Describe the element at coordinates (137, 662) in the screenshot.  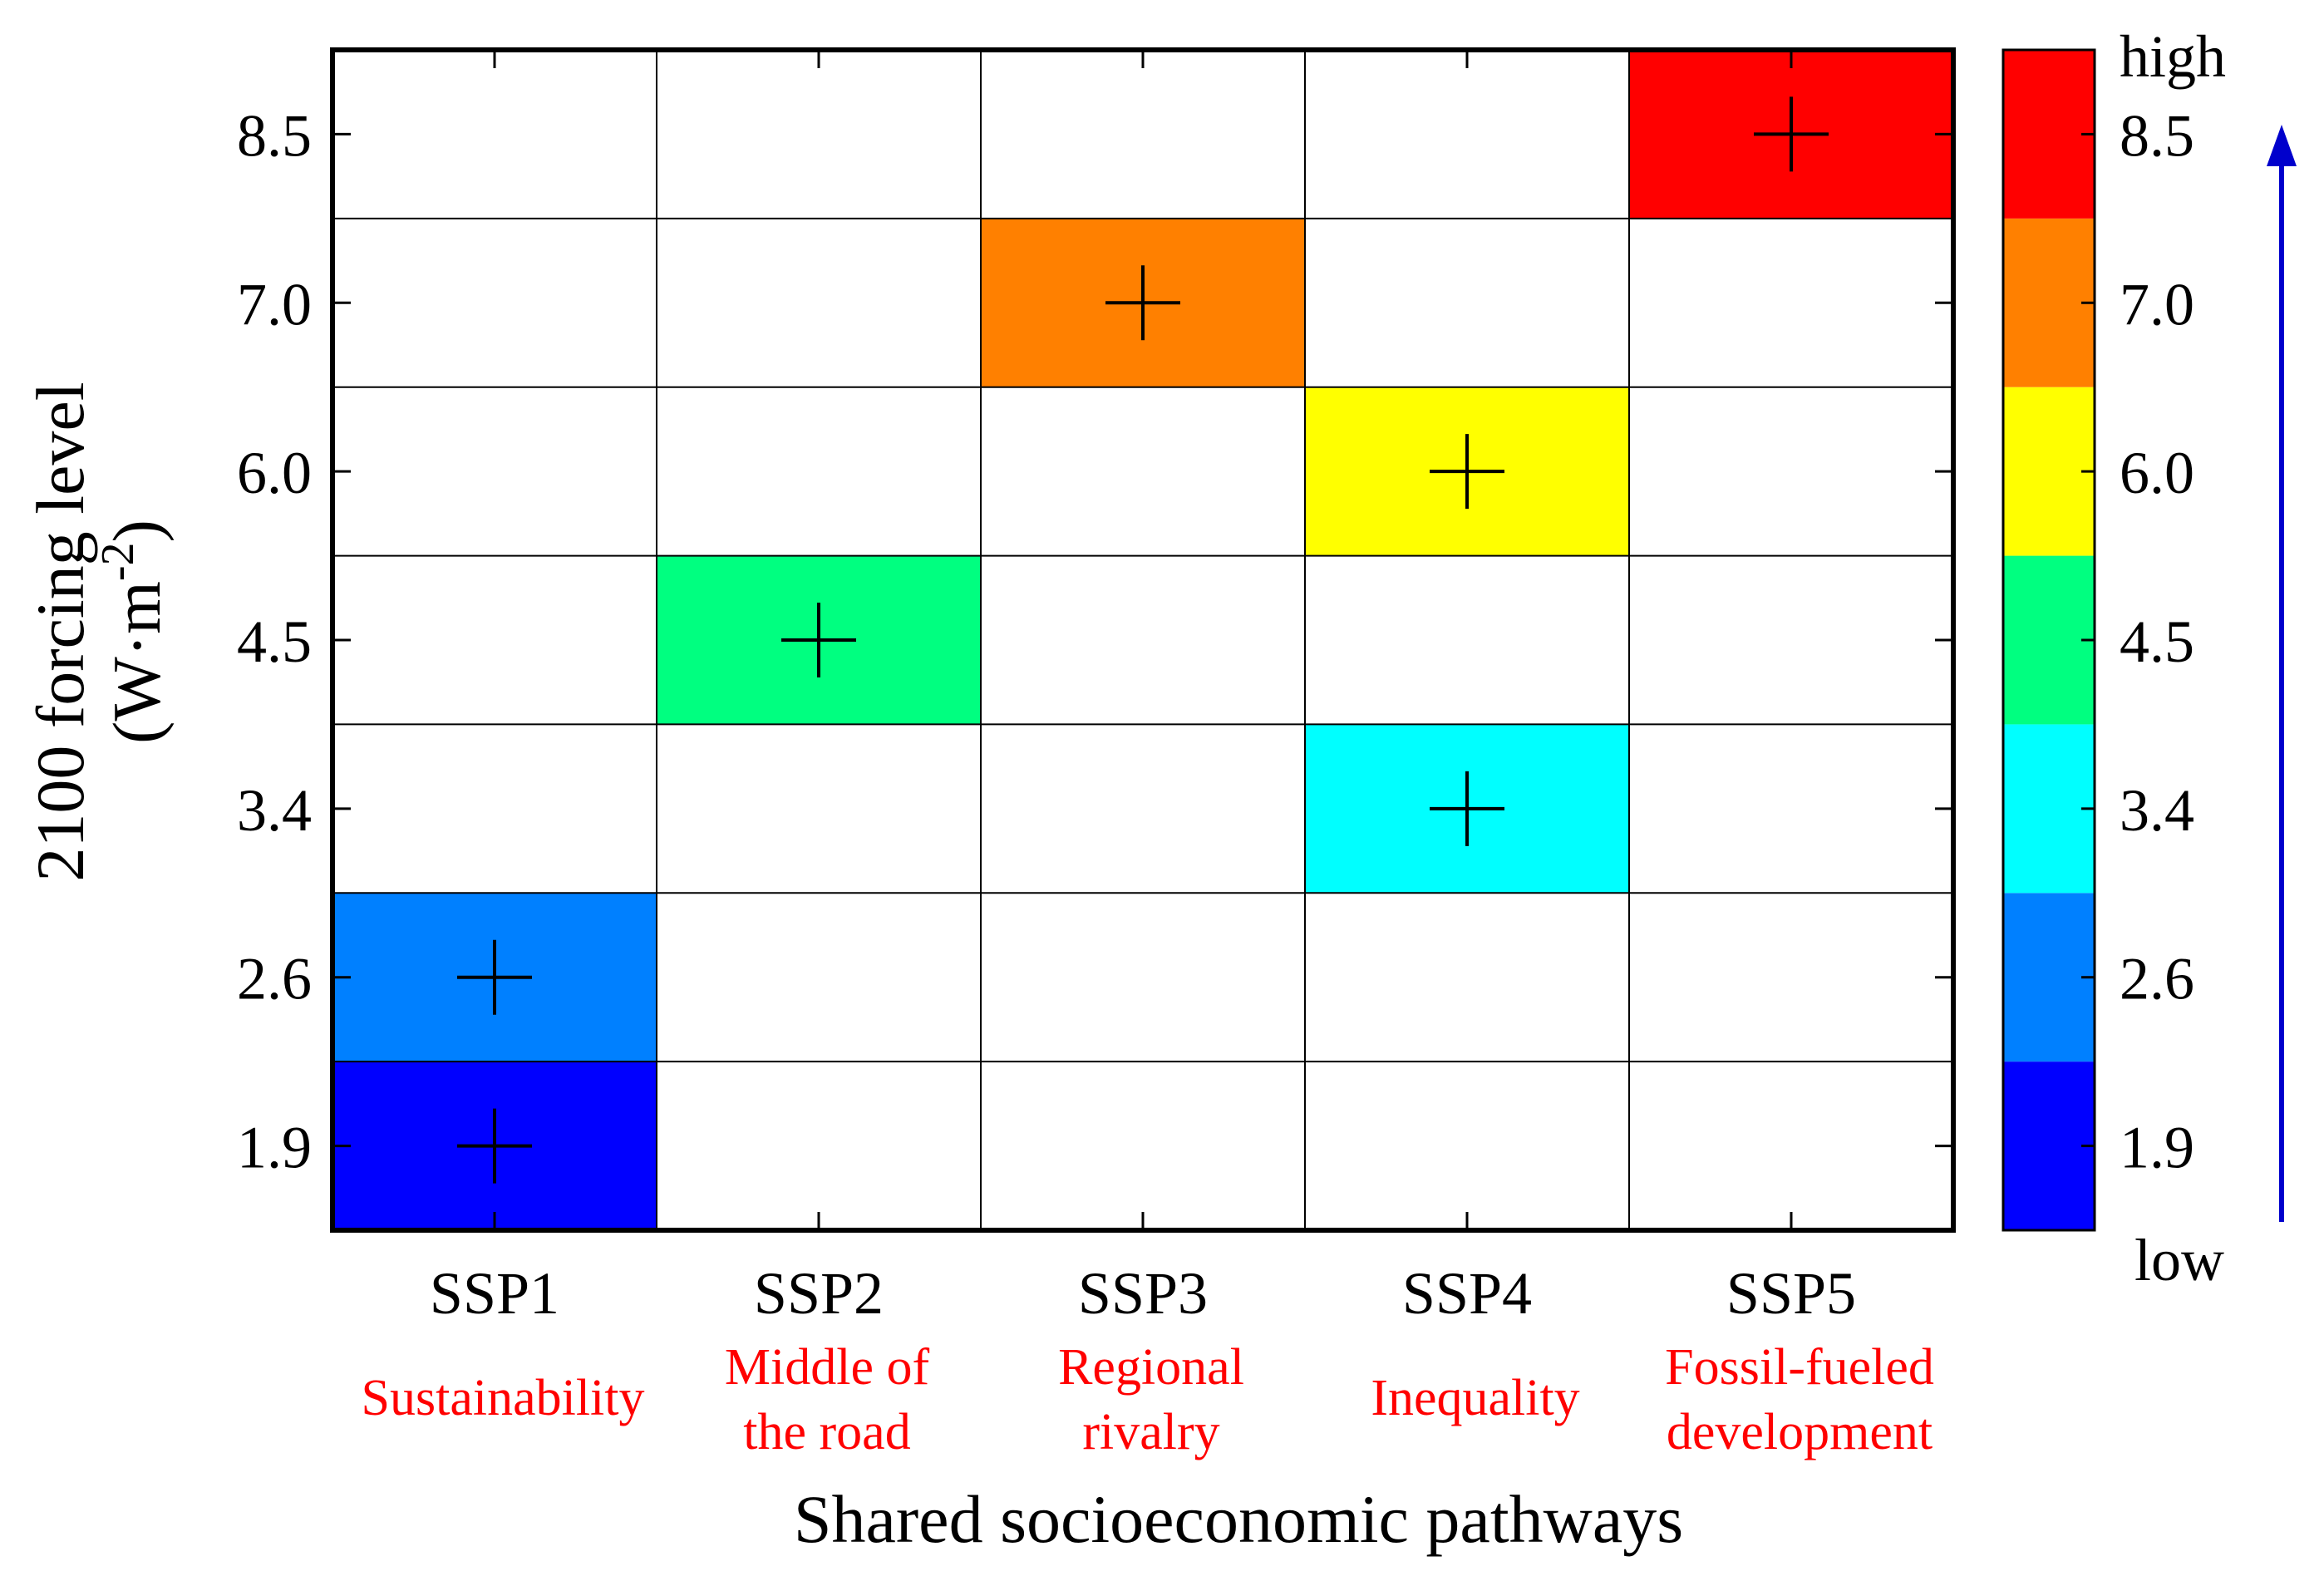
I see `y-axis-unit-prefix: (W·m` at that location.